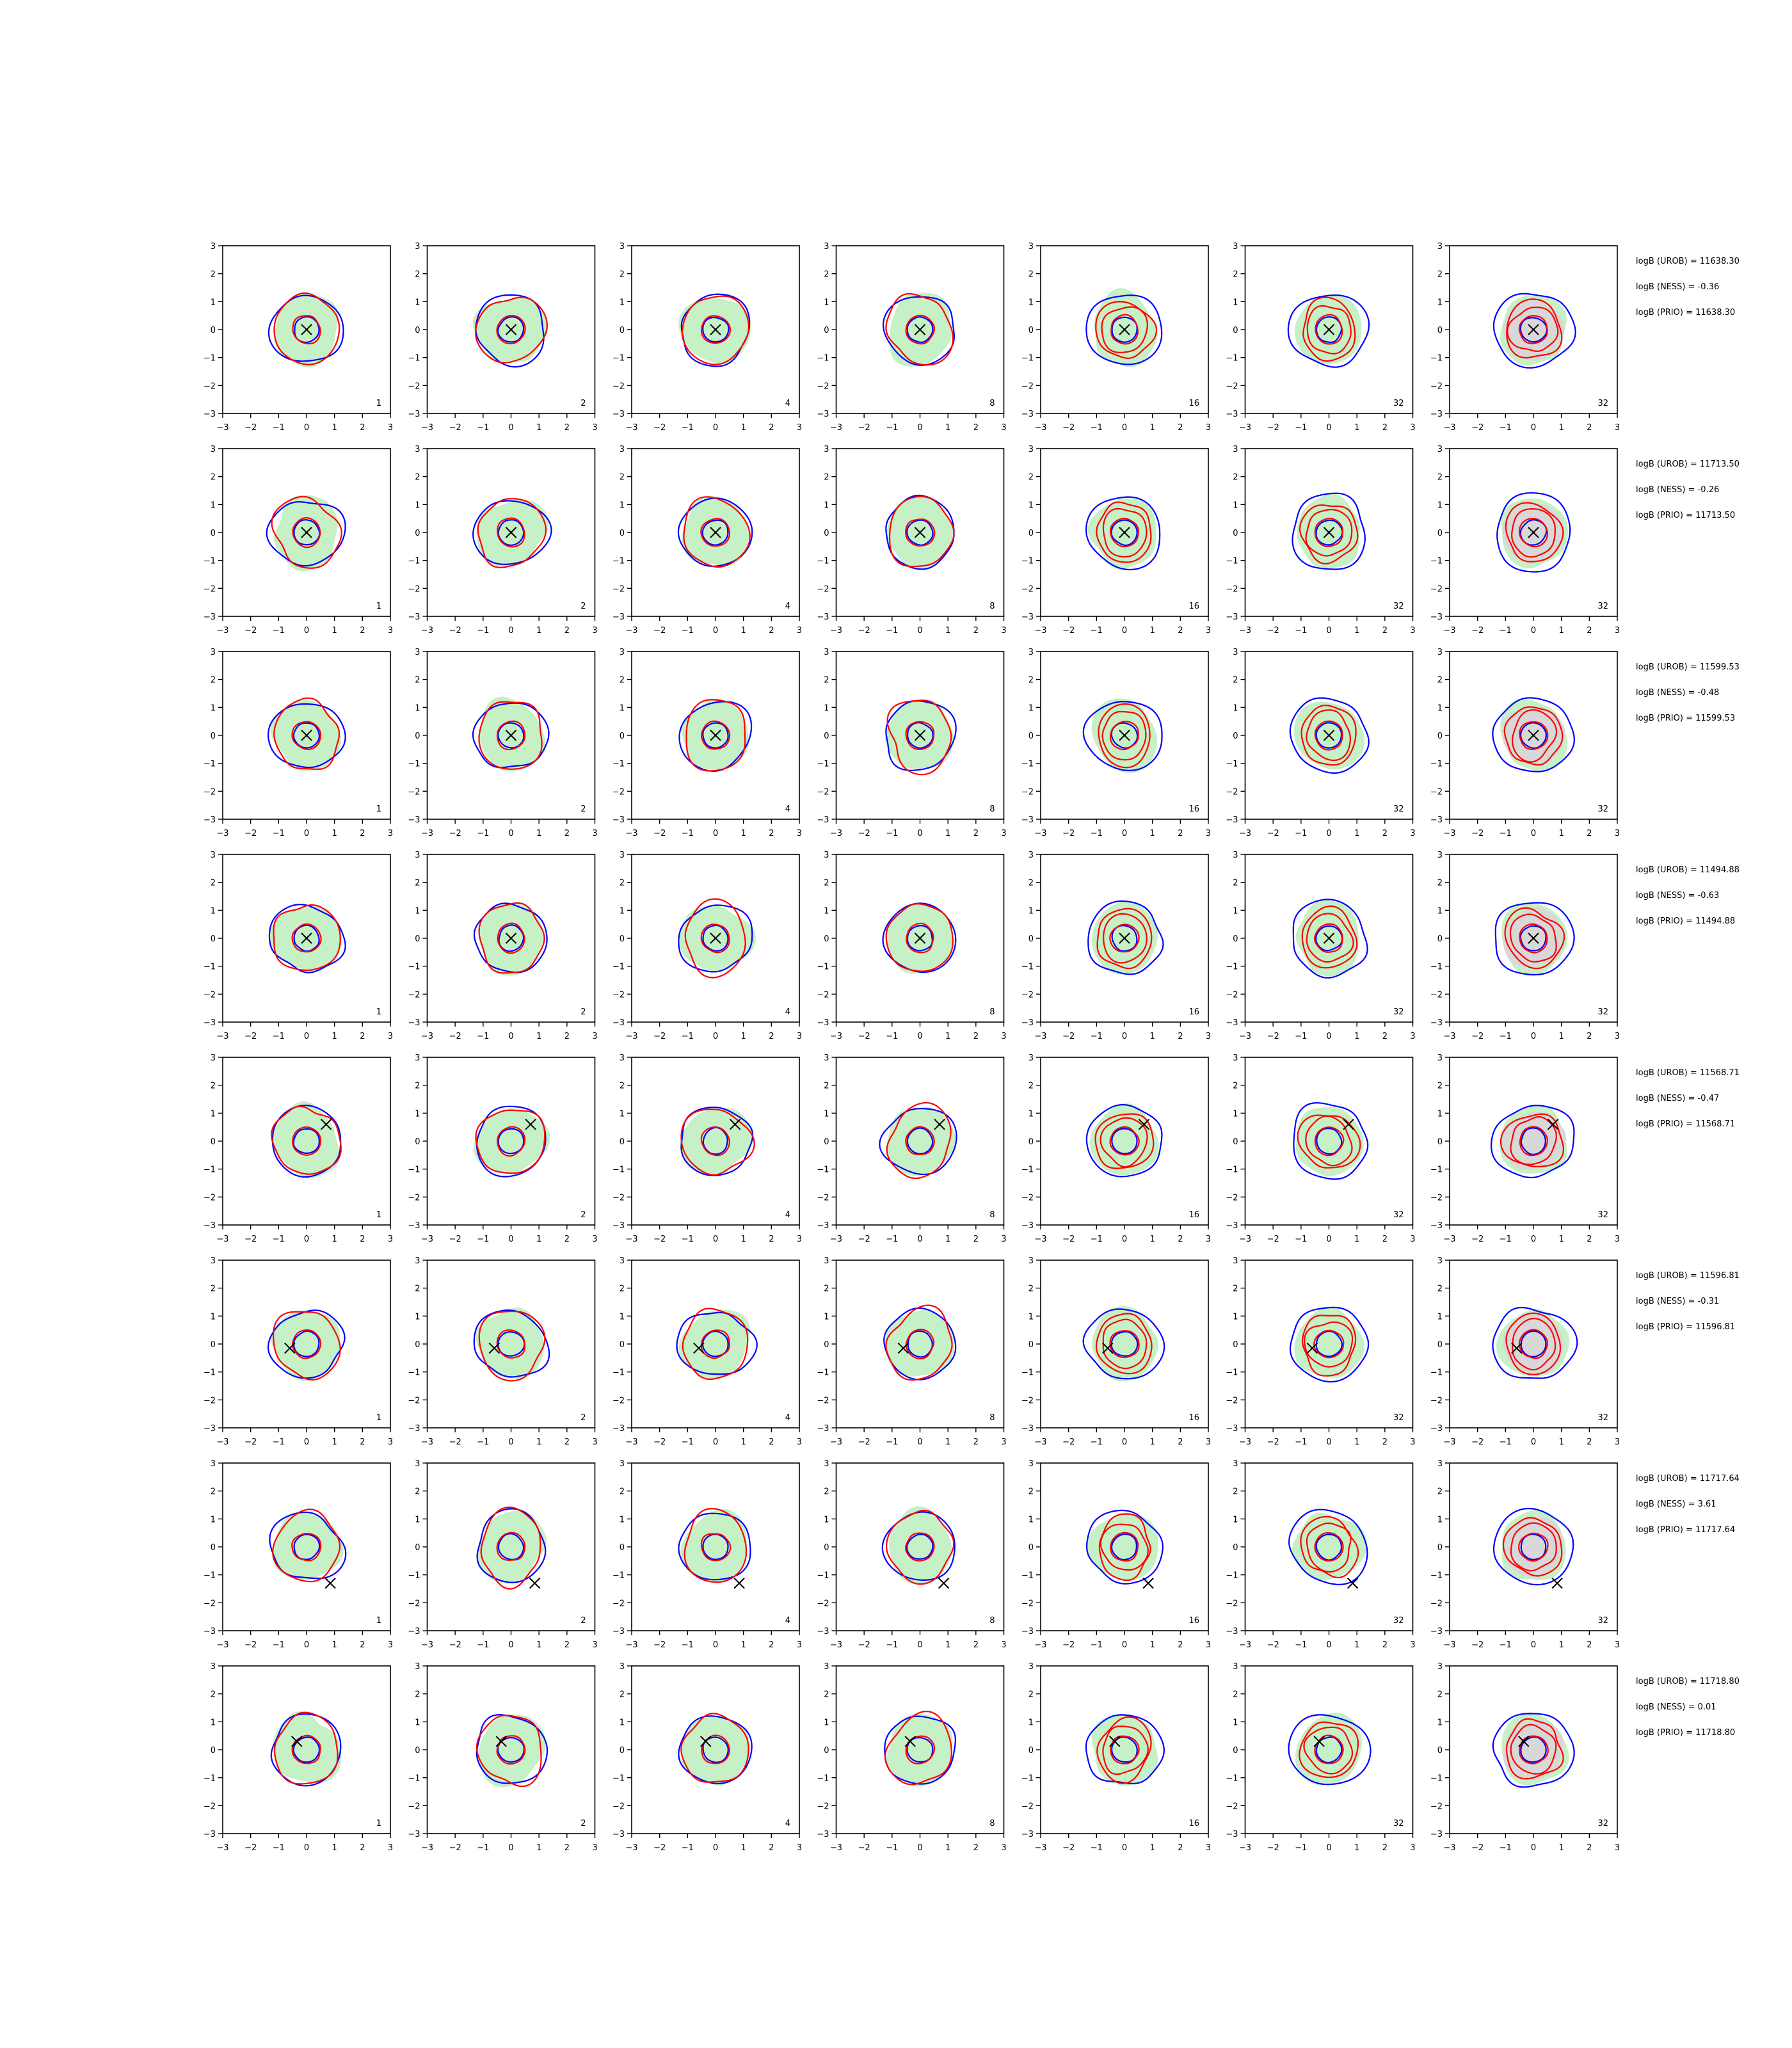 The image size is (1792, 2048). What do you see at coordinates (911, 946) in the screenshot?
I see `panel-r4-c4: −3 −2 −1 0 1 2 3 3 2 1 0 −1 −2 −3 8` at bounding box center [911, 946].